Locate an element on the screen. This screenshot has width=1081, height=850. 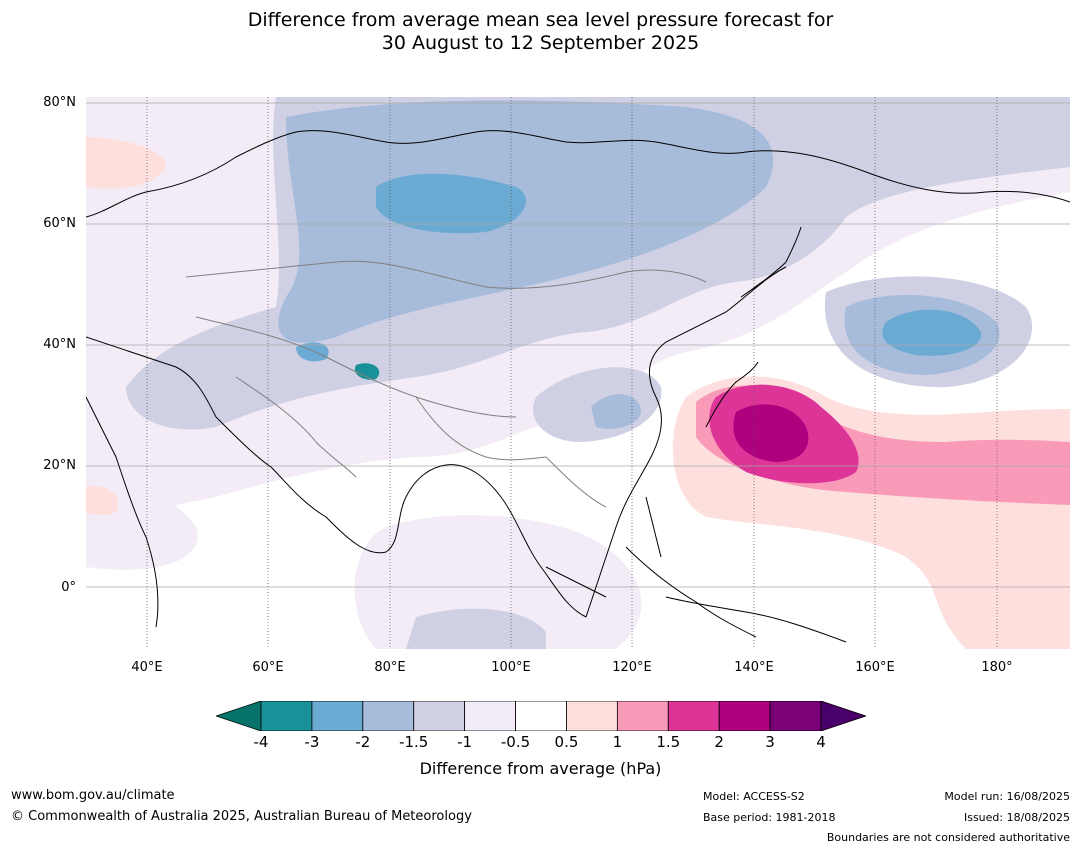
colorbar-tick-label: 2 is located at coordinates (719, 742).